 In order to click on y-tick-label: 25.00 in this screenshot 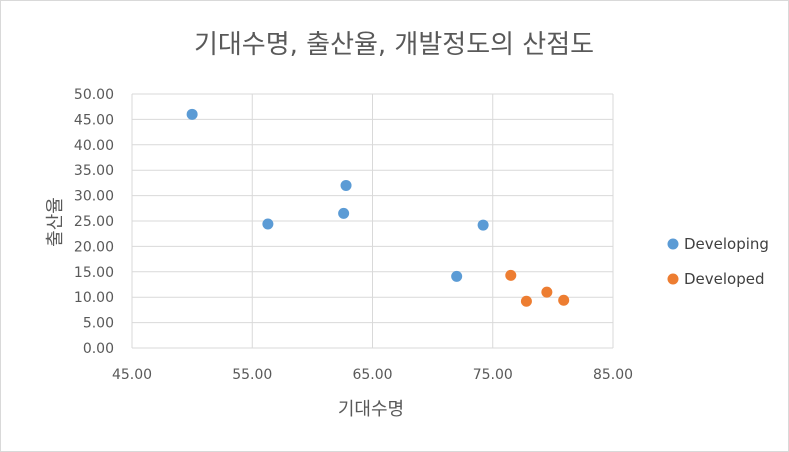, I will do `click(94, 222)`.